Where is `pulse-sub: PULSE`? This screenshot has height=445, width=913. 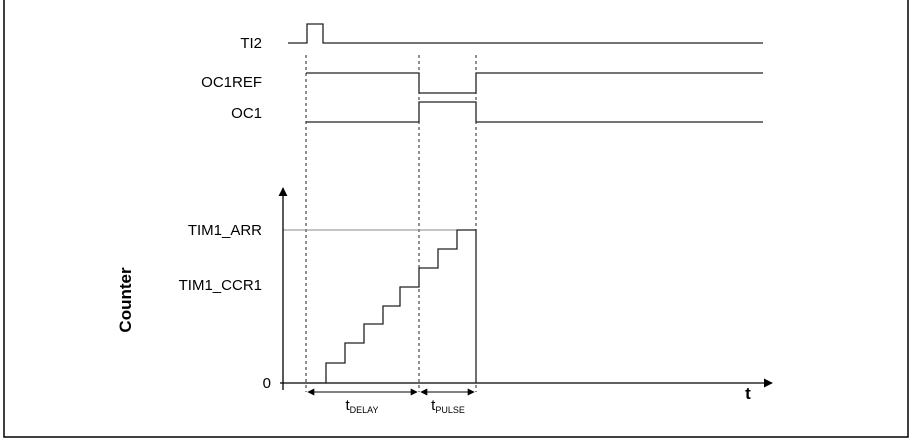 pulse-sub: PULSE is located at coordinates (450, 410).